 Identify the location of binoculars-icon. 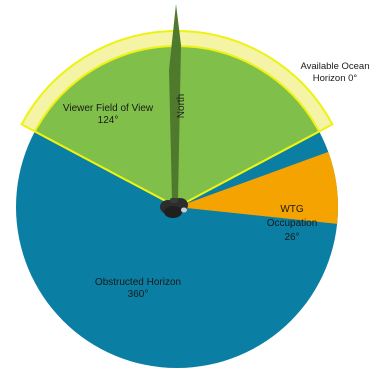
(174, 208).